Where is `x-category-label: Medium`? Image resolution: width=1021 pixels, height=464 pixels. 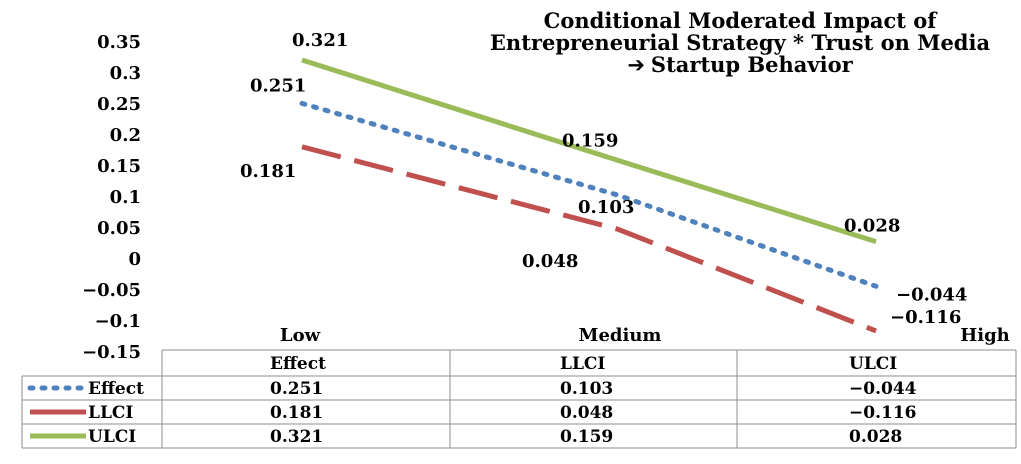
x-category-label: Medium is located at coordinates (620, 335).